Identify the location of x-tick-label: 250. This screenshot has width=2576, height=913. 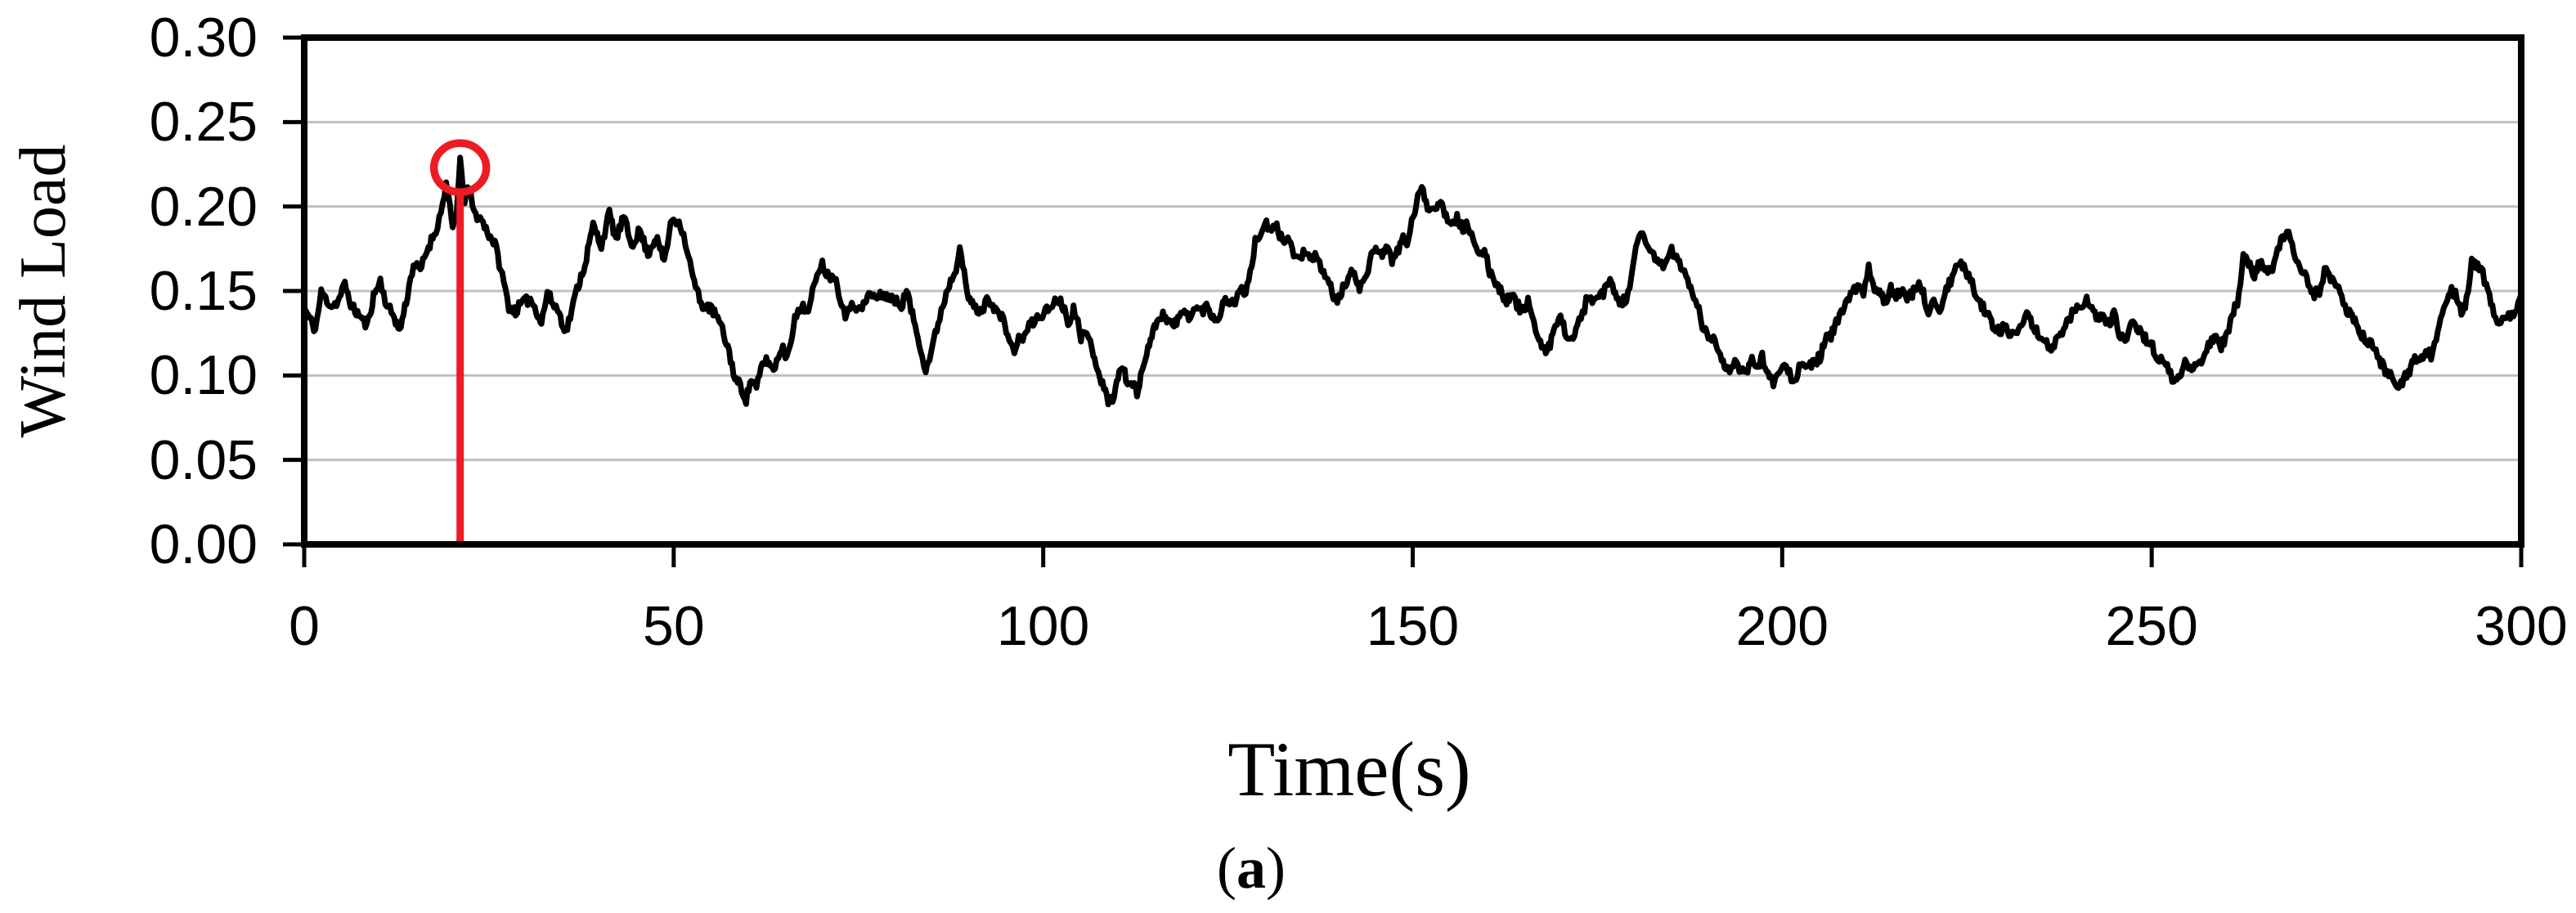
(2151, 626).